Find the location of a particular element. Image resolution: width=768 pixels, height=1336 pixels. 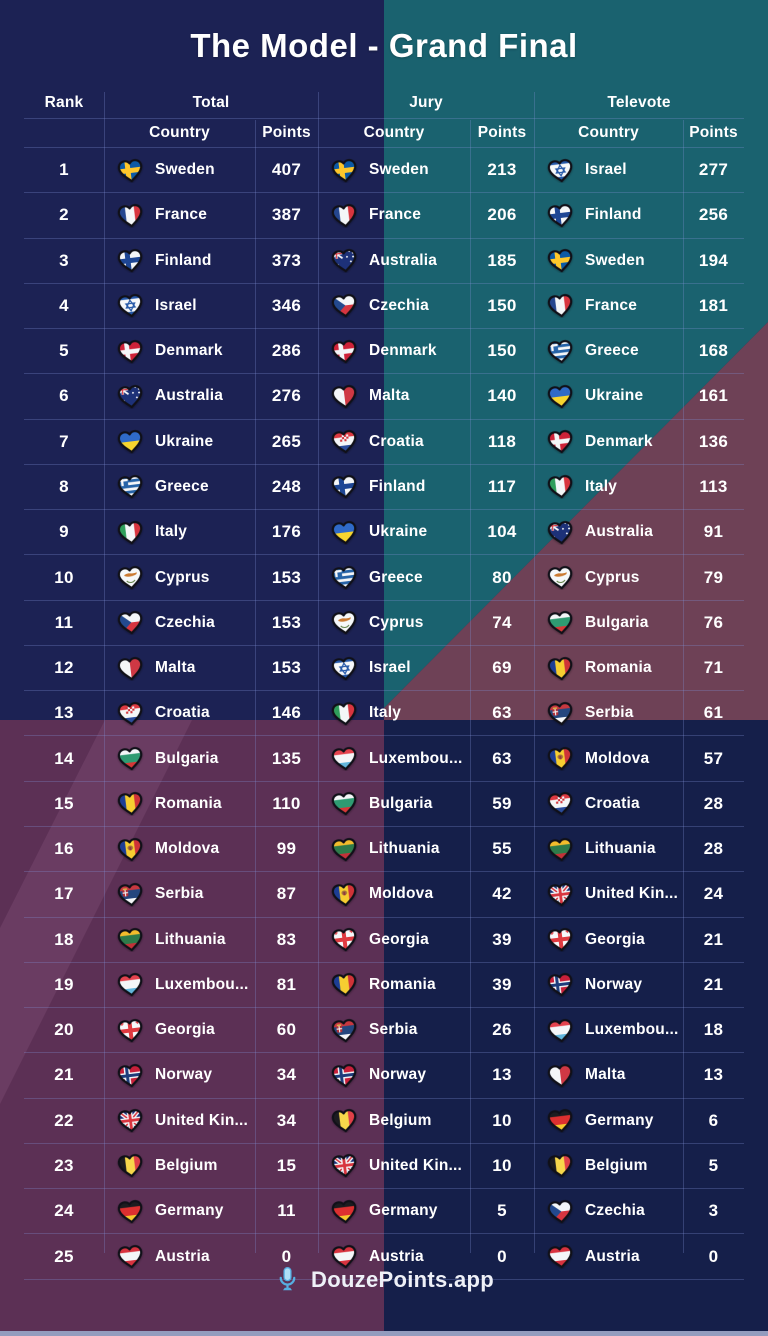

televote-country-cell: Serbia is located at coordinates (608, 713).